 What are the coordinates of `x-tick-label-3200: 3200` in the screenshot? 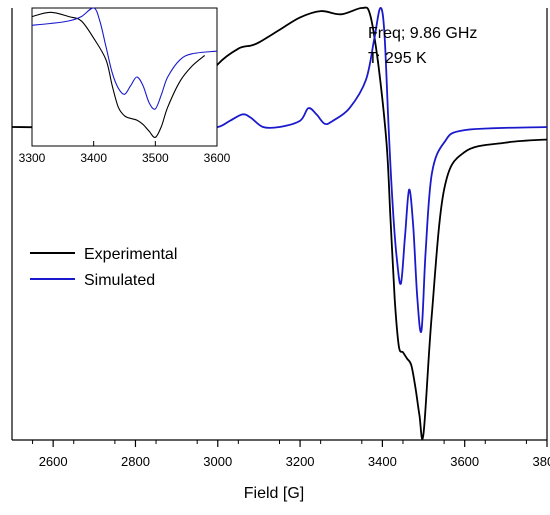 It's located at (300, 461).